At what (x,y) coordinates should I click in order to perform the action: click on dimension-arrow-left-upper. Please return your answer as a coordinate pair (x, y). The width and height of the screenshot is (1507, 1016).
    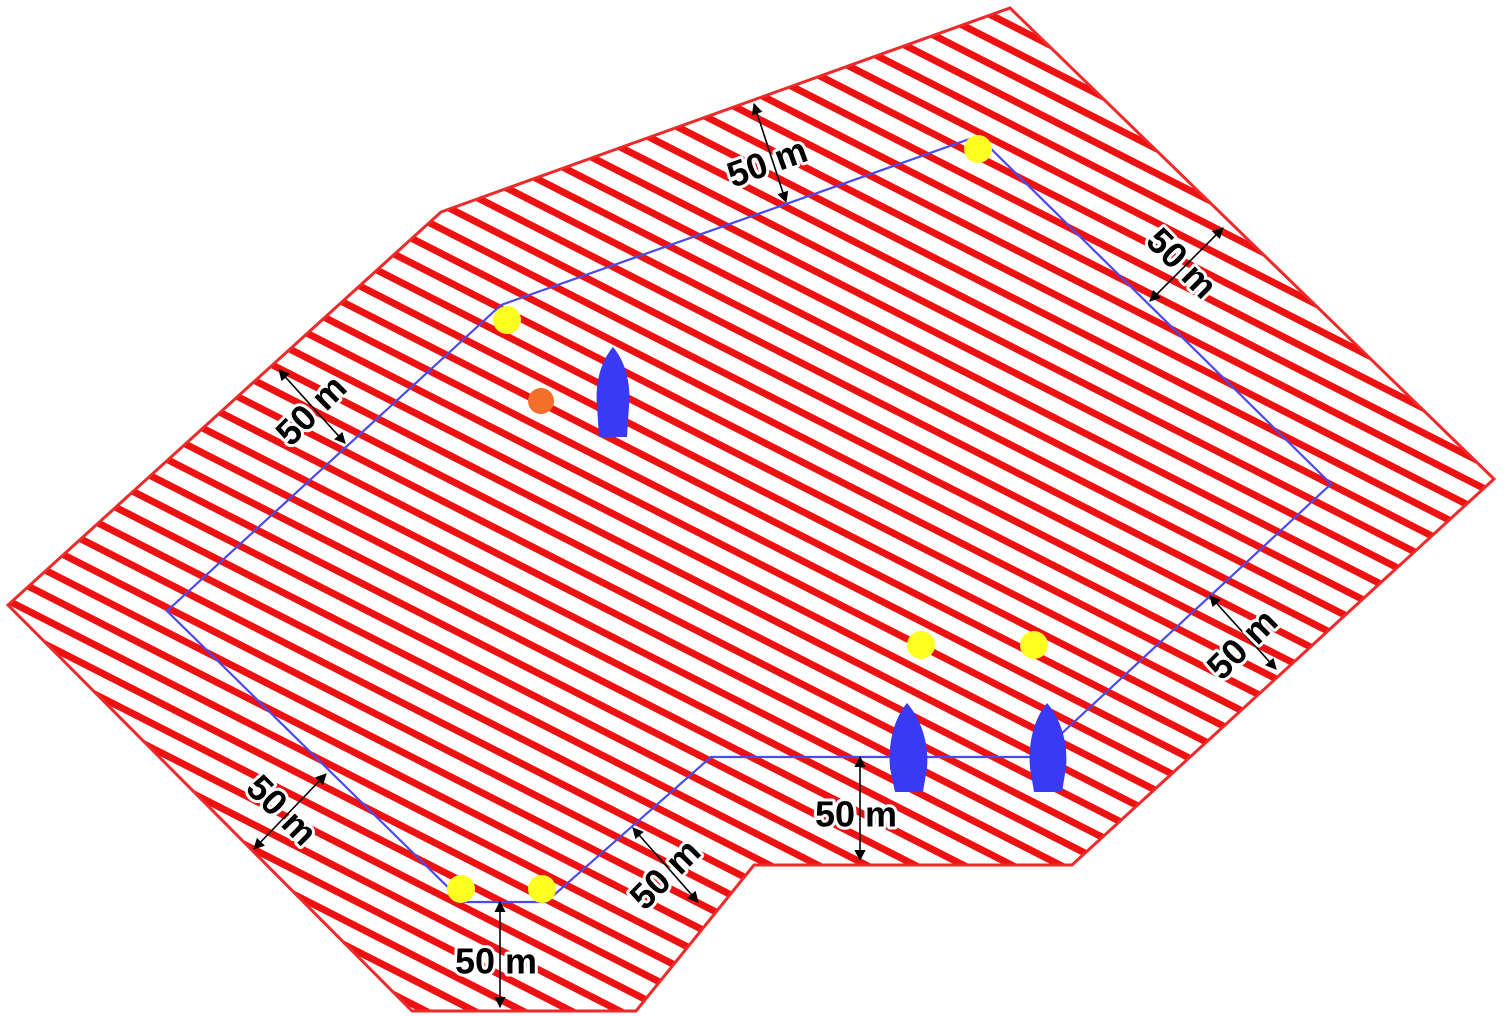
    Looking at the image, I should click on (312, 406).